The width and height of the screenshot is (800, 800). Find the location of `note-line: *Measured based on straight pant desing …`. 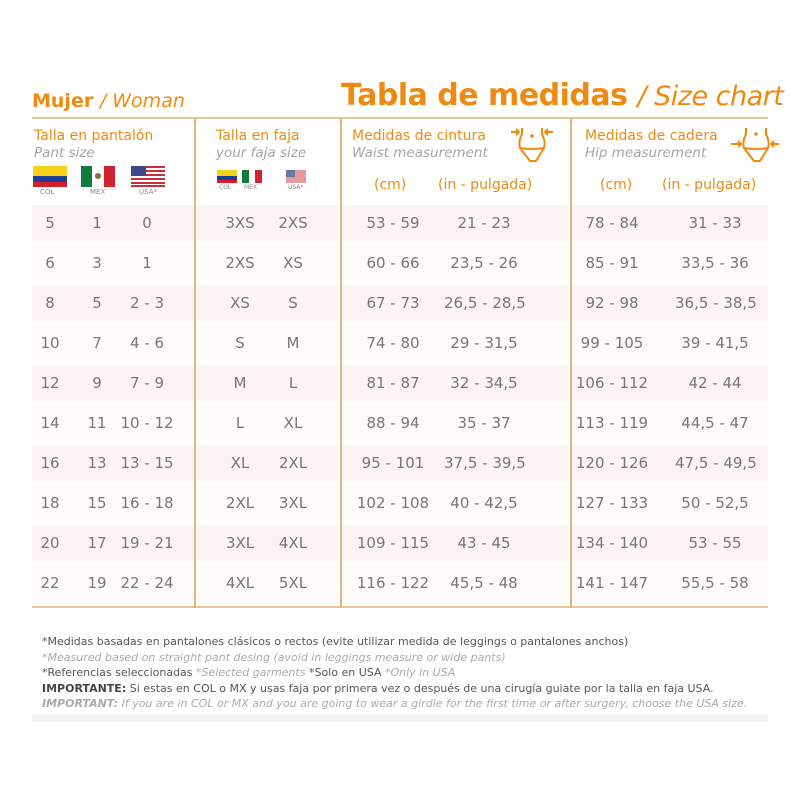

note-line: *Measured based on straight pant desing … is located at coordinates (274, 657).